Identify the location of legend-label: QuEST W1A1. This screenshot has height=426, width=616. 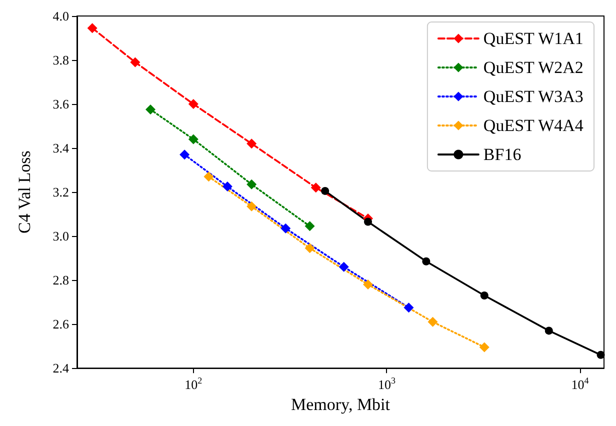
(533, 38).